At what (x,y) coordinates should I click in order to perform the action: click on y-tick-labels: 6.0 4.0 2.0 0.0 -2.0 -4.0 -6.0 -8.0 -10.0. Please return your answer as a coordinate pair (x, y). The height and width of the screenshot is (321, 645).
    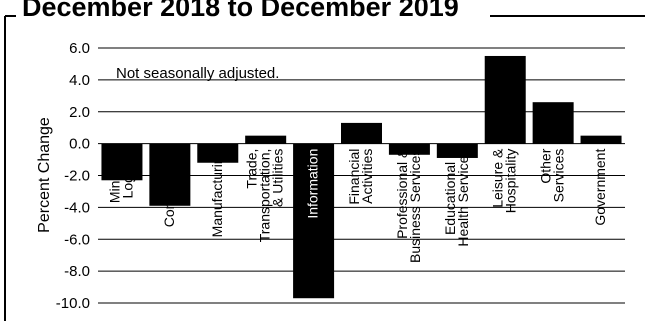
    Looking at the image, I should click on (73, 176).